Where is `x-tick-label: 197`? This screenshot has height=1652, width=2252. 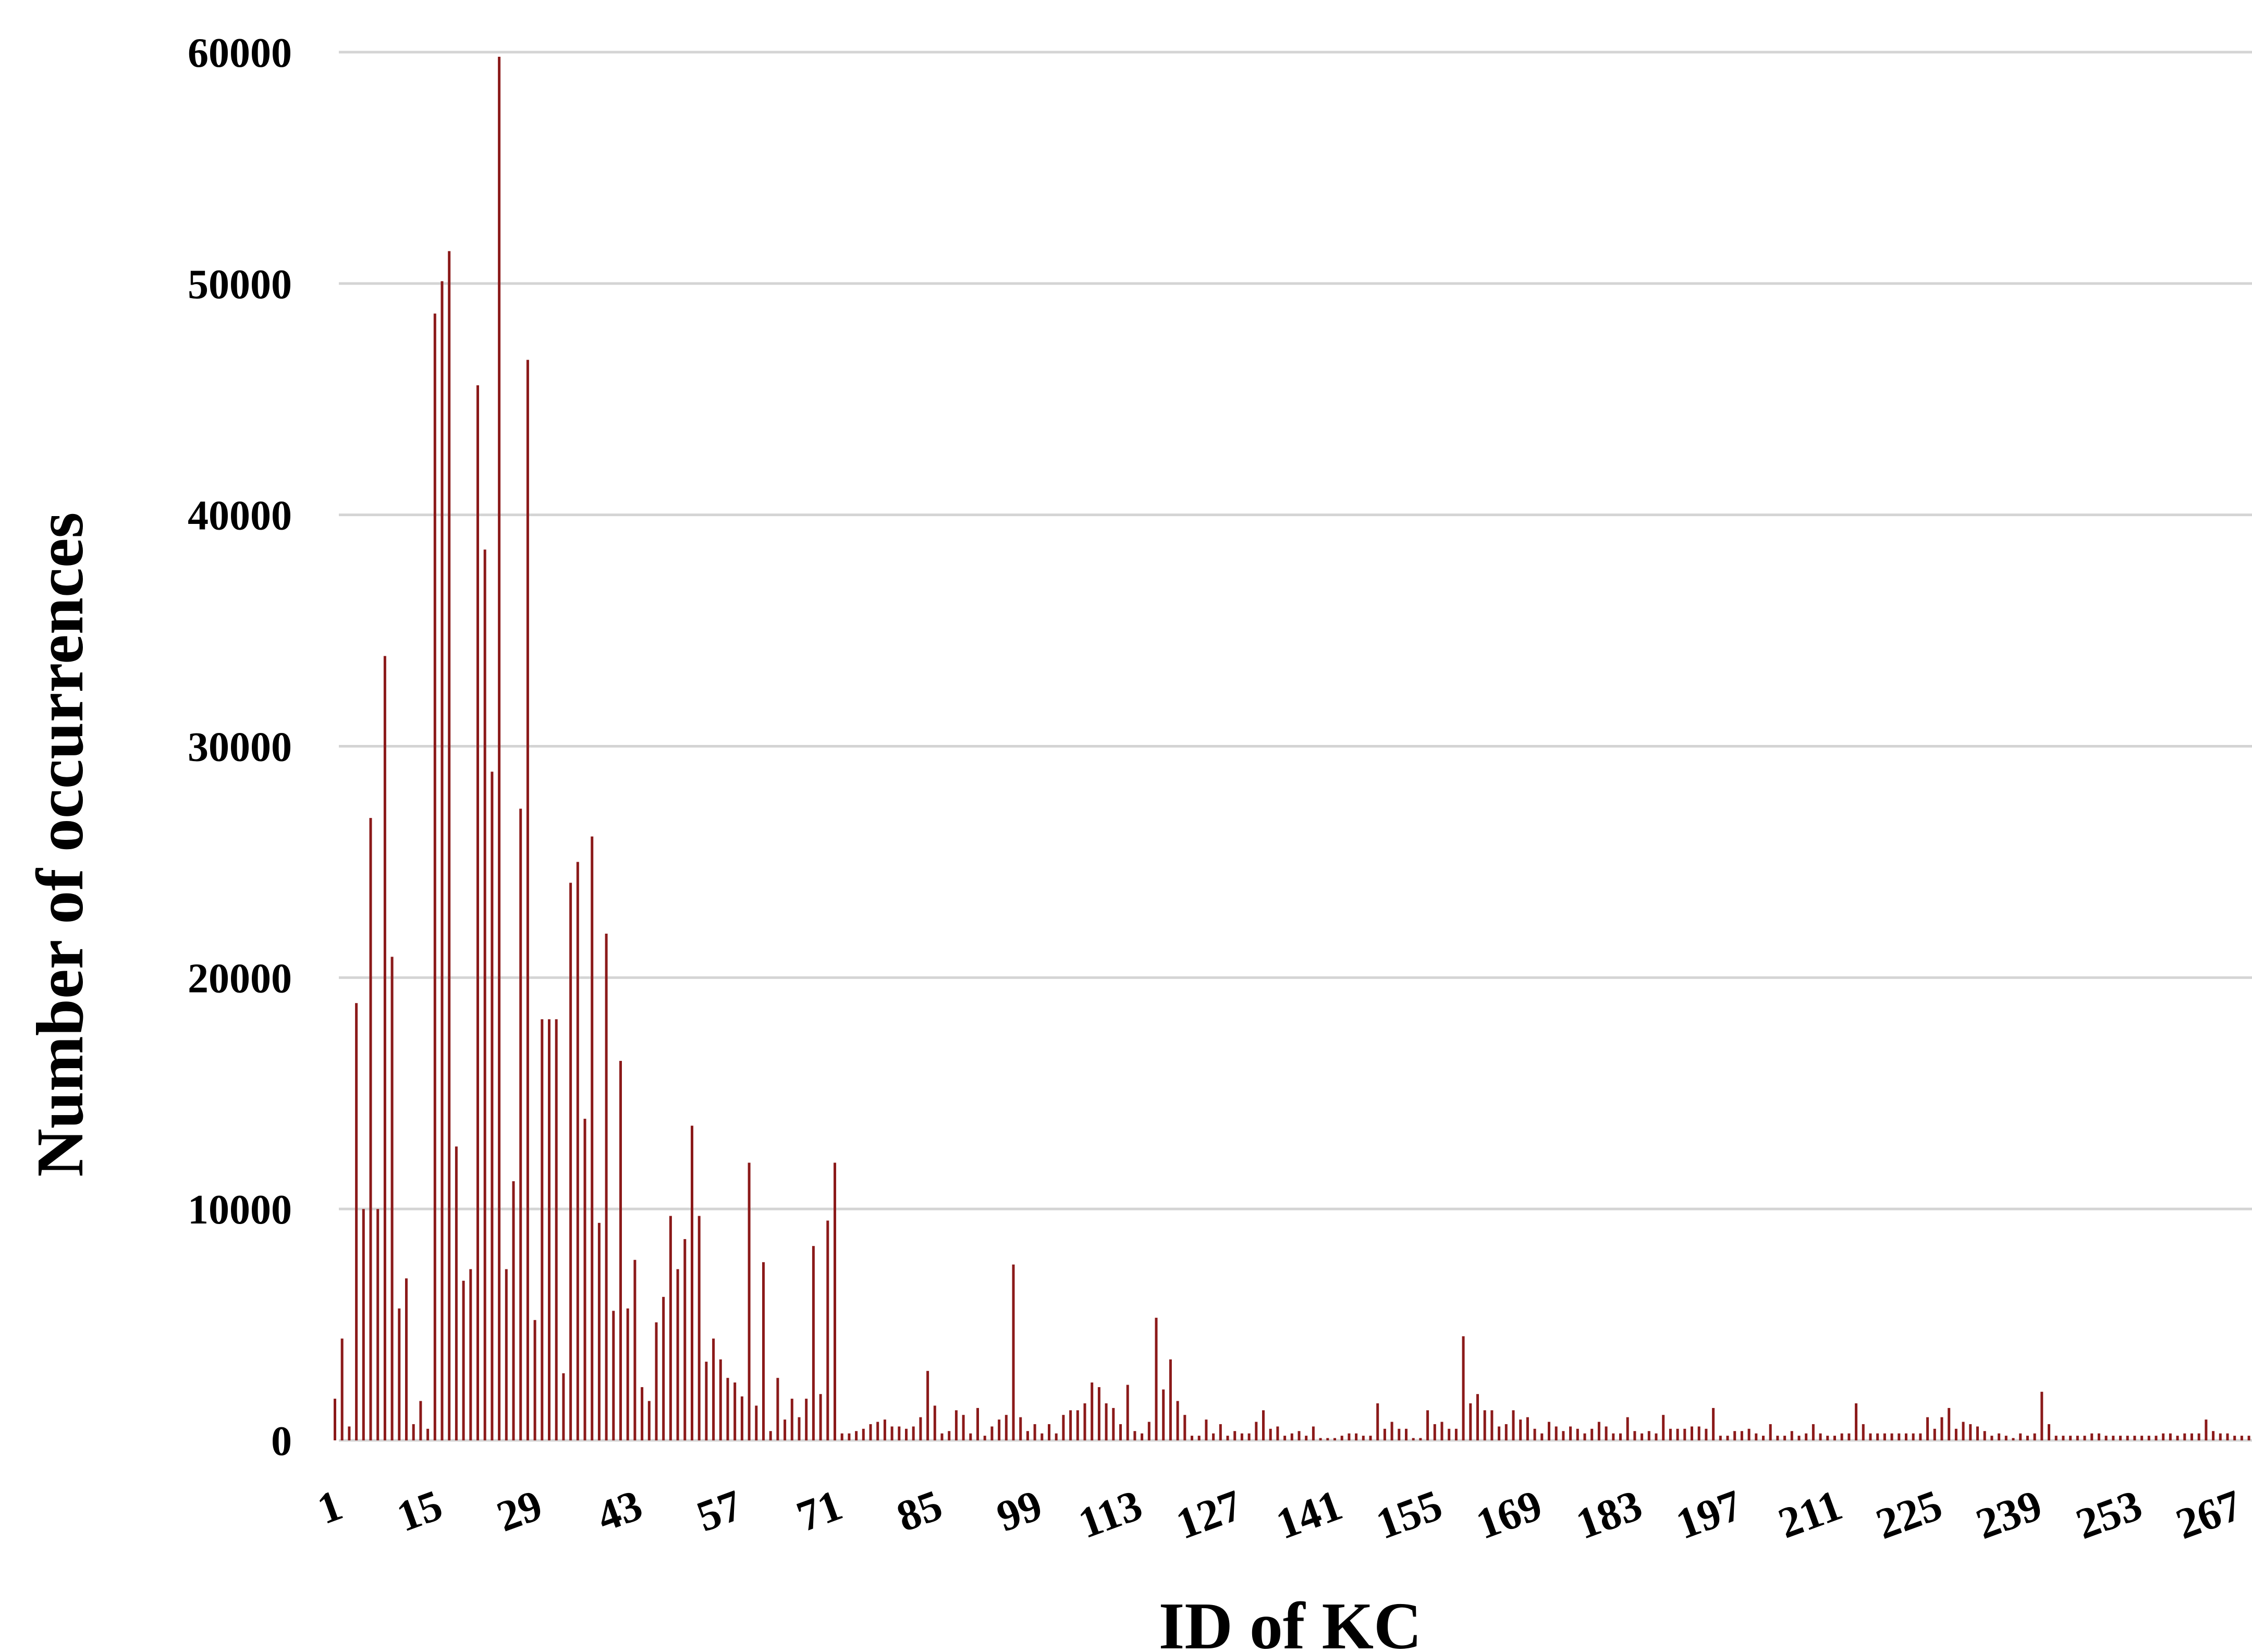 x-tick-label: 197 is located at coordinates (1709, 1514).